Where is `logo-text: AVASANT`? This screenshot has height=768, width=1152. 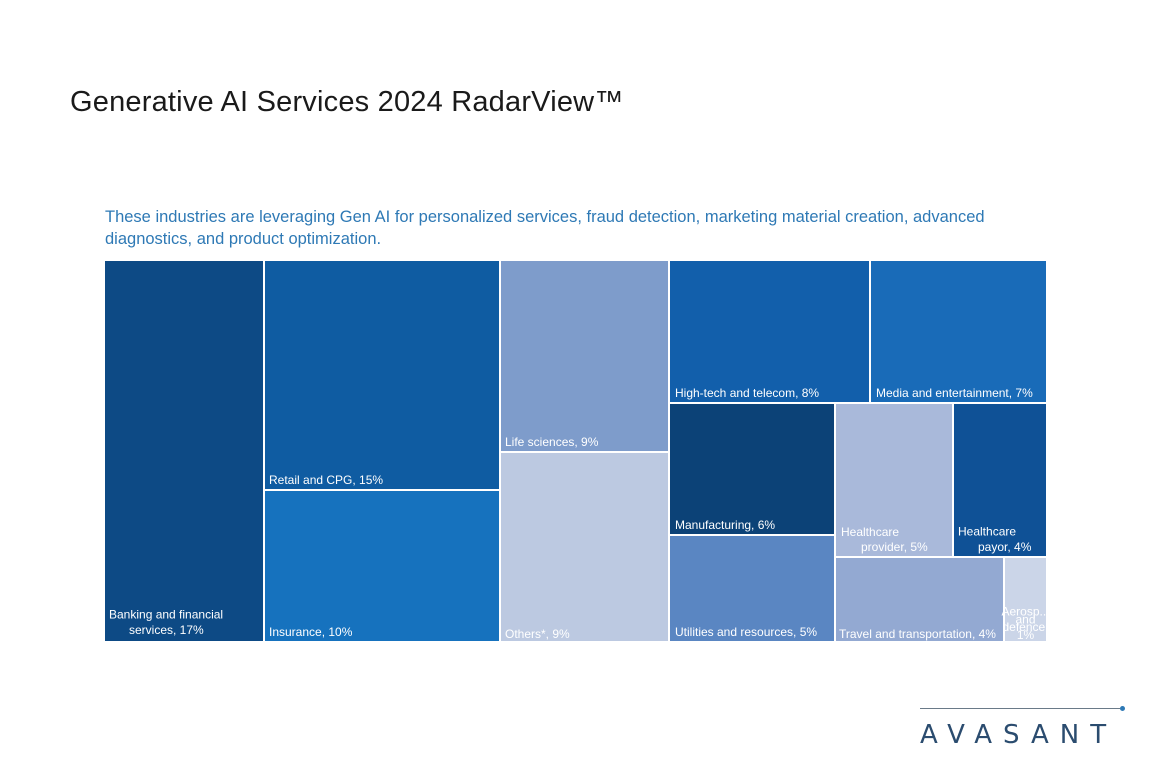
logo-text: AVASANT is located at coordinates (1019, 735).